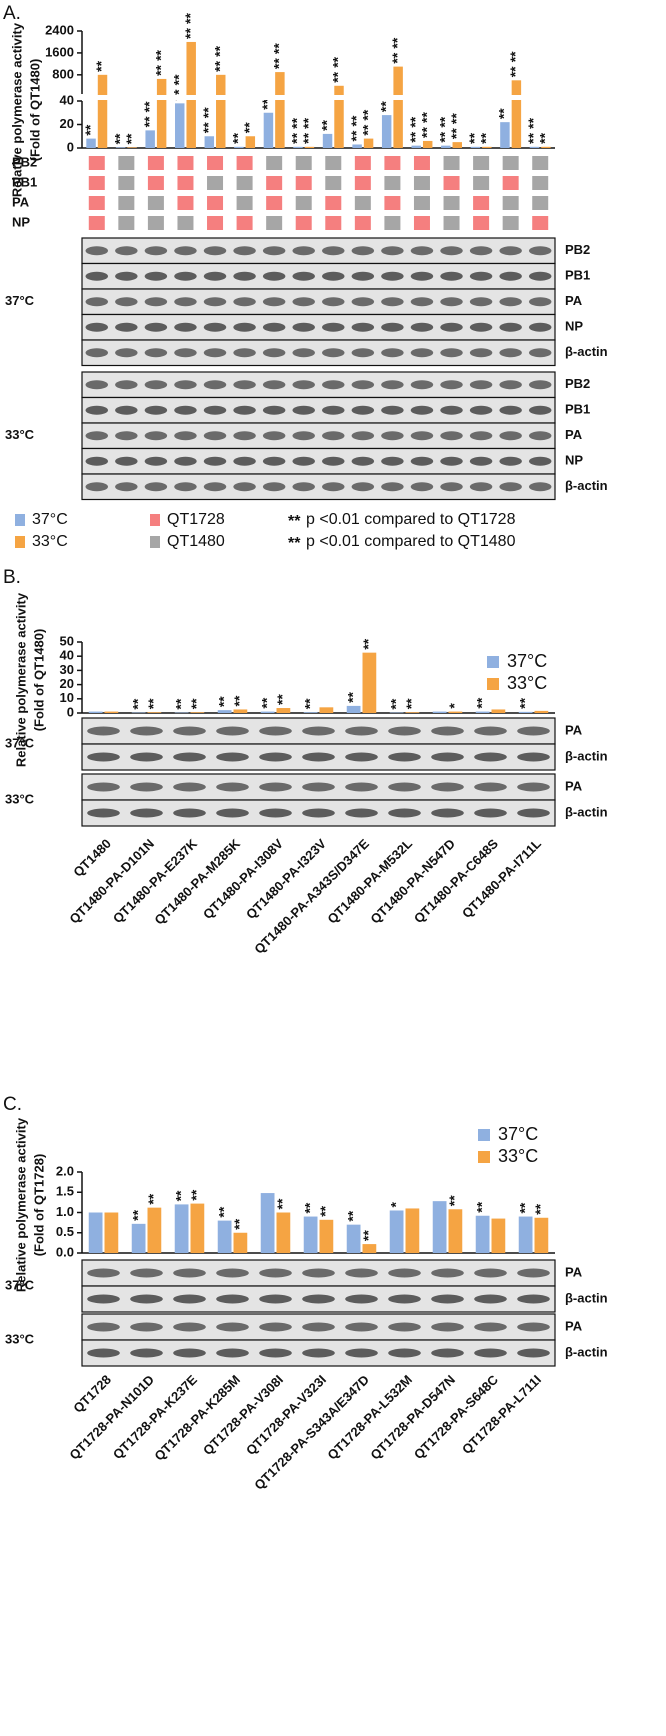 The height and width of the screenshot is (1736, 666). I want to click on legend-label: QT1728, so click(196, 519).